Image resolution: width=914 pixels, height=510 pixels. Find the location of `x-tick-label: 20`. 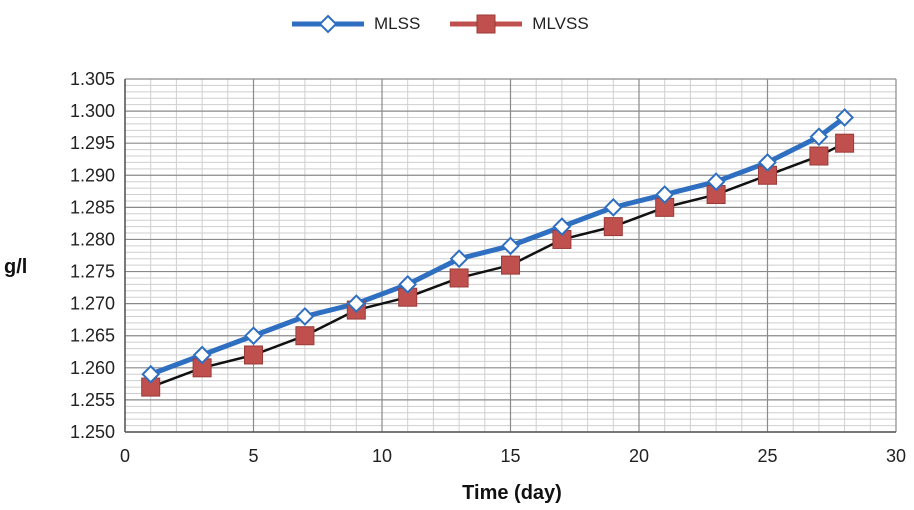

x-tick-label: 20 is located at coordinates (639, 456).